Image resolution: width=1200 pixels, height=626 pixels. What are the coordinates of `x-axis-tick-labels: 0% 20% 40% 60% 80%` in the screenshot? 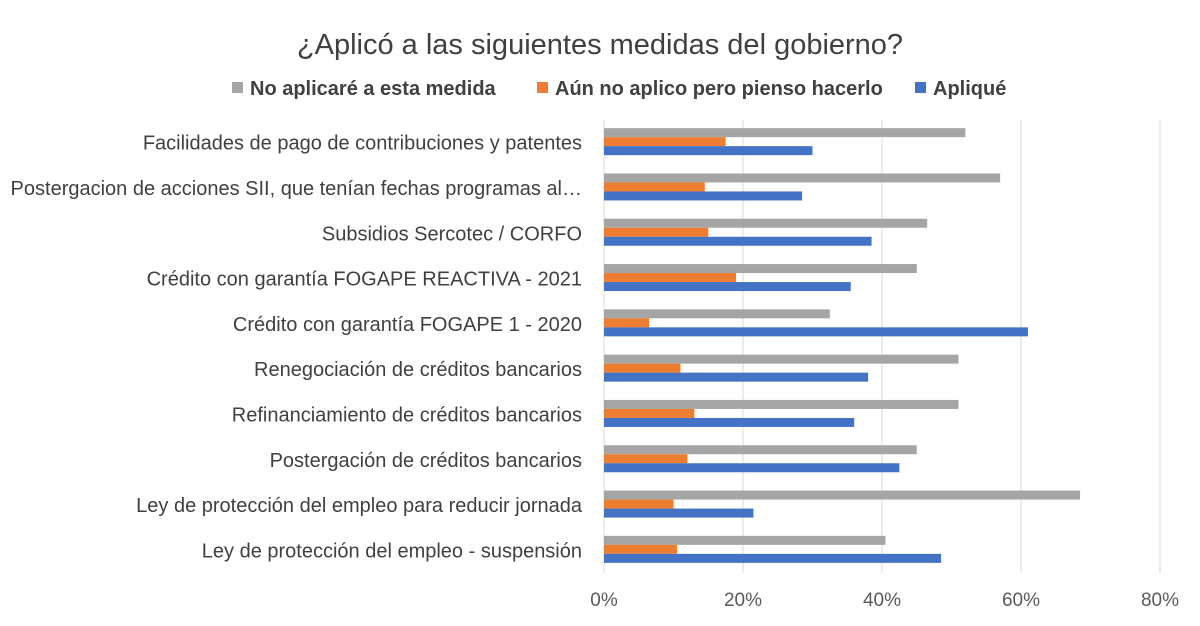 It's located at (884, 600).